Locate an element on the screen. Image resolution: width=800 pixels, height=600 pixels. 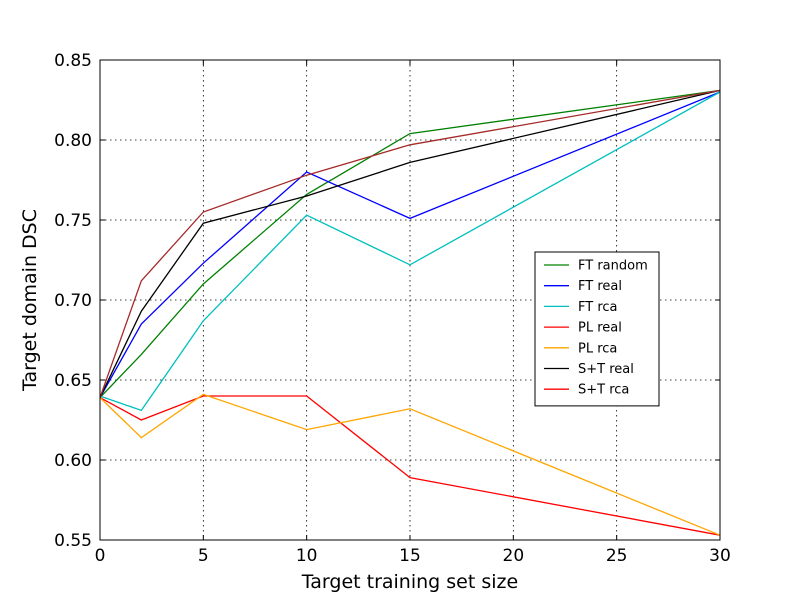
y-tick-label: 0.80 is located at coordinates (73, 141).